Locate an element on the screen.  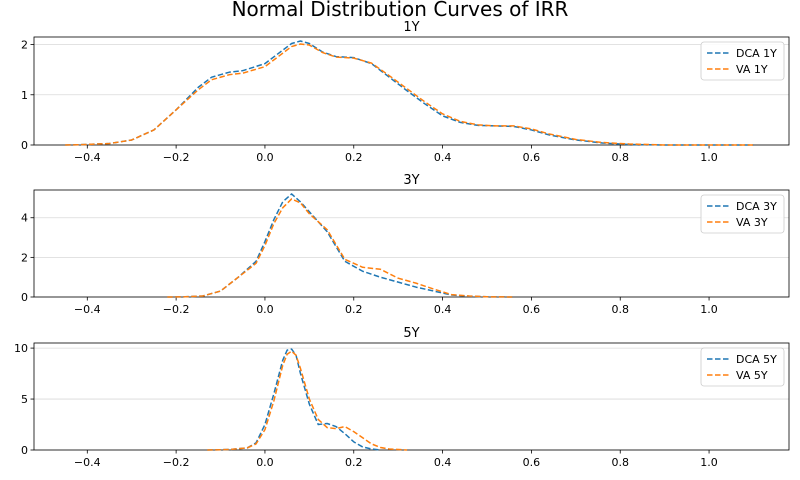
legend-label: VA 5Y is located at coordinates (752, 375).